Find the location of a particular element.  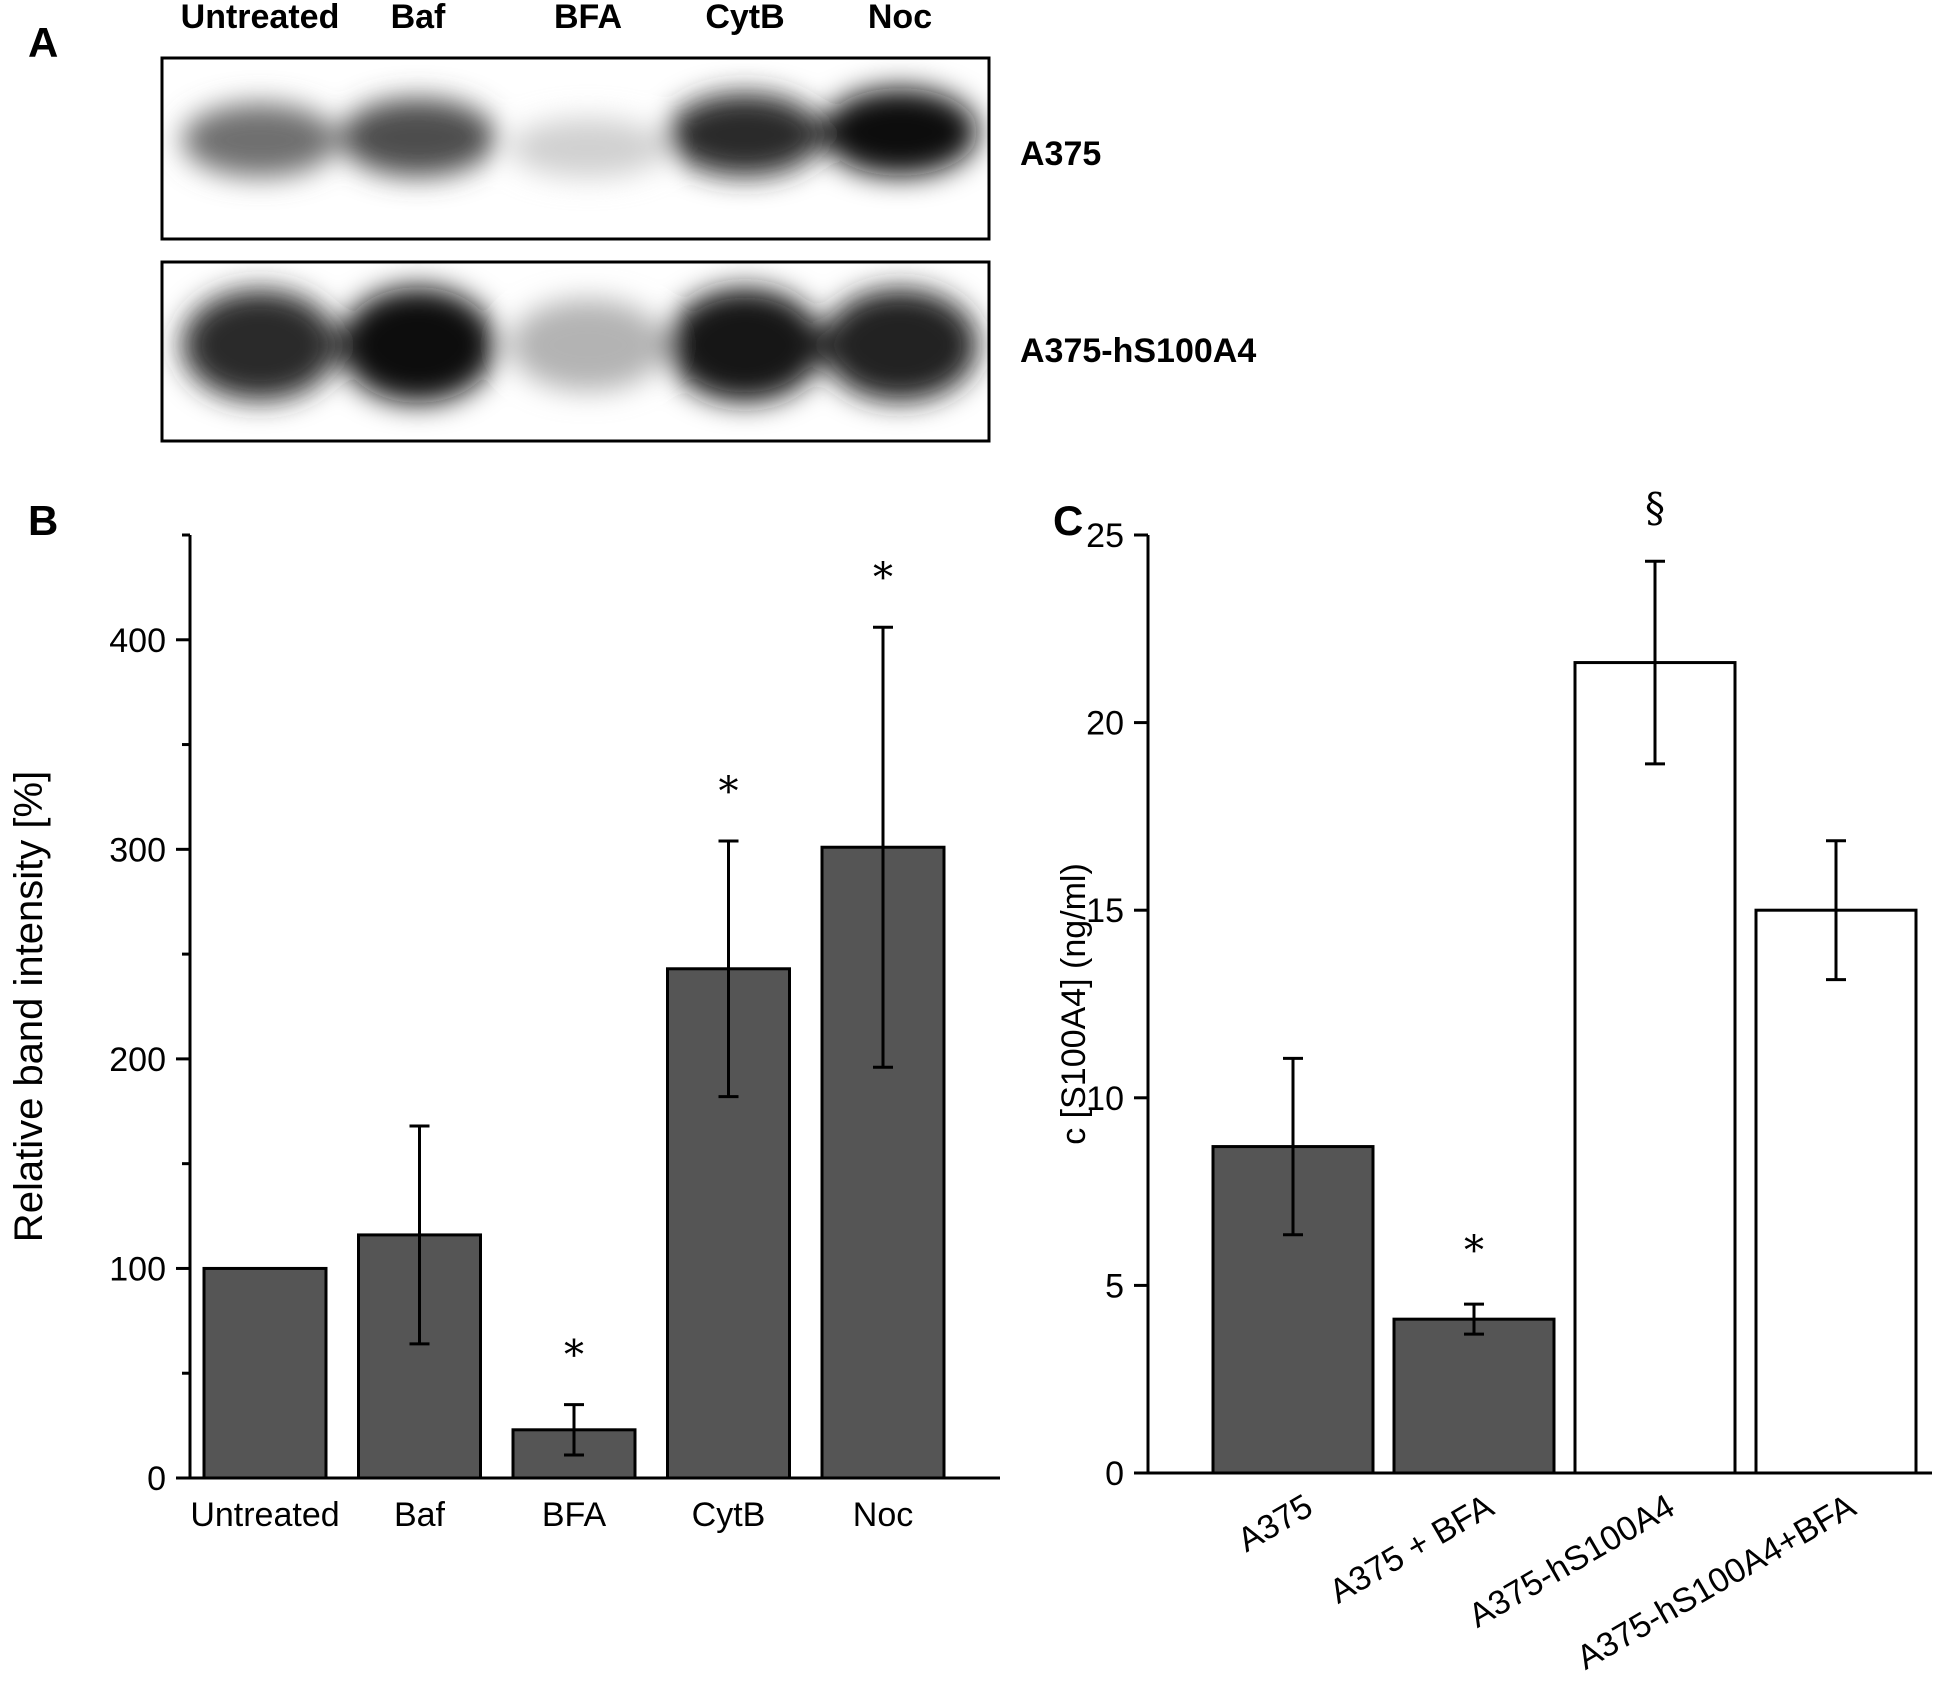

x-tick-label-baf: Baf is located at coordinates (420, 1515).